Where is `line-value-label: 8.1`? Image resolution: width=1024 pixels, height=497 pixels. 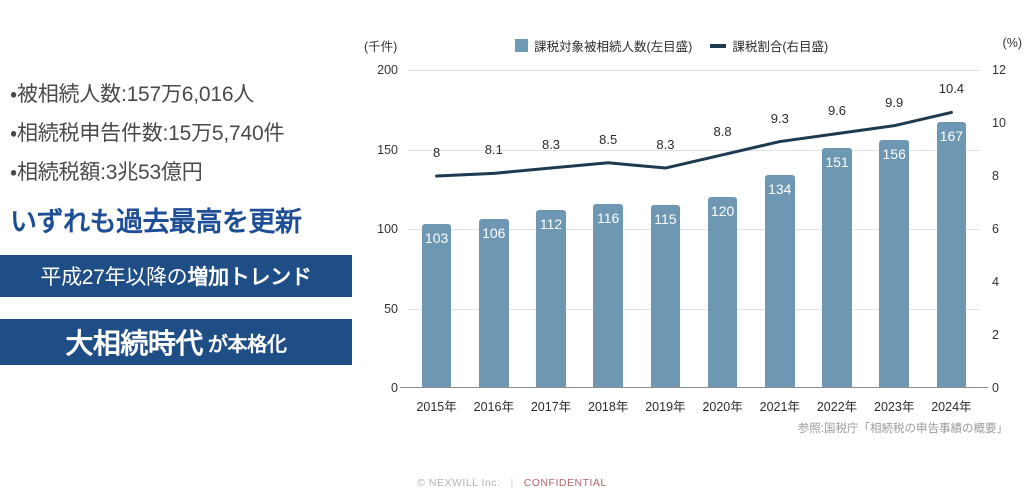
line-value-label: 8.1 is located at coordinates (493, 150).